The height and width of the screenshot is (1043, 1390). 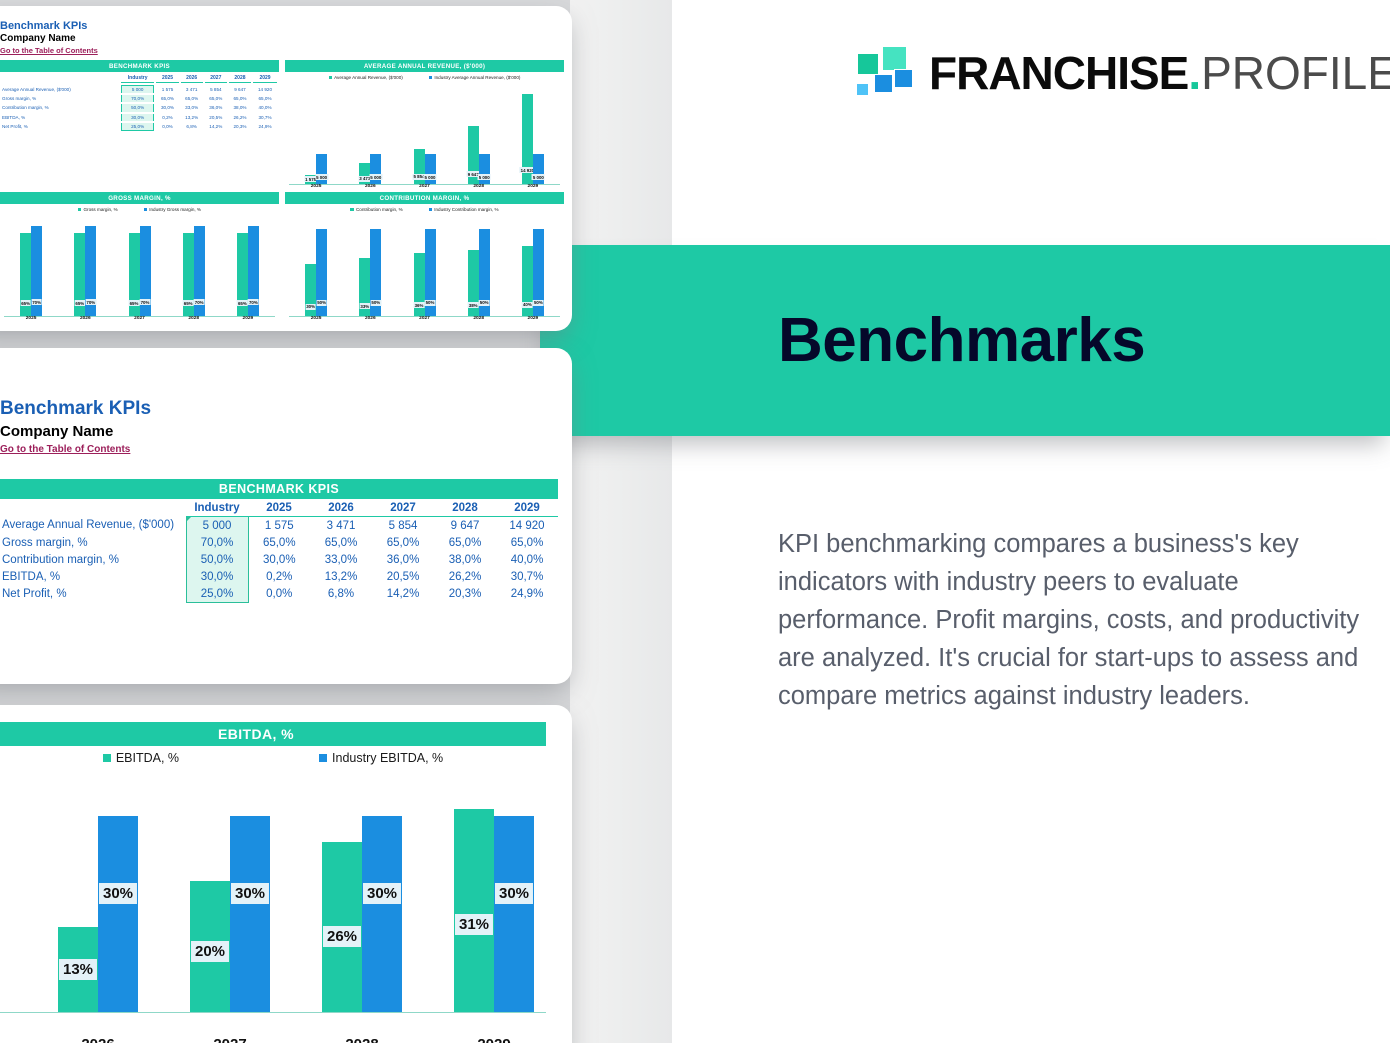 I want to click on bar-value-label: 3 471, so click(x=365, y=178).